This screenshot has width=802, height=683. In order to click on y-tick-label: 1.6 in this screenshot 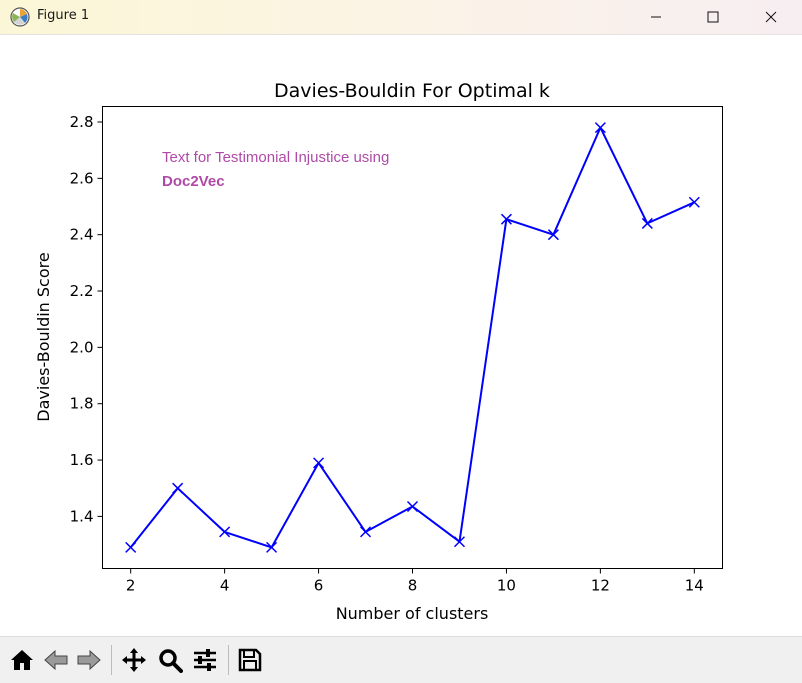, I will do `click(82, 460)`.